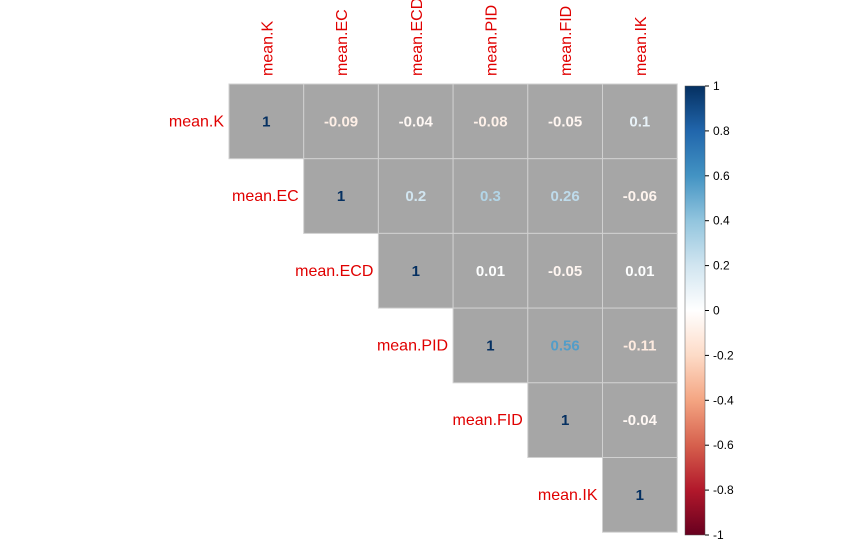  Describe the element at coordinates (721, 131) in the screenshot. I see `colorbar-tick-label: 0.8` at that location.